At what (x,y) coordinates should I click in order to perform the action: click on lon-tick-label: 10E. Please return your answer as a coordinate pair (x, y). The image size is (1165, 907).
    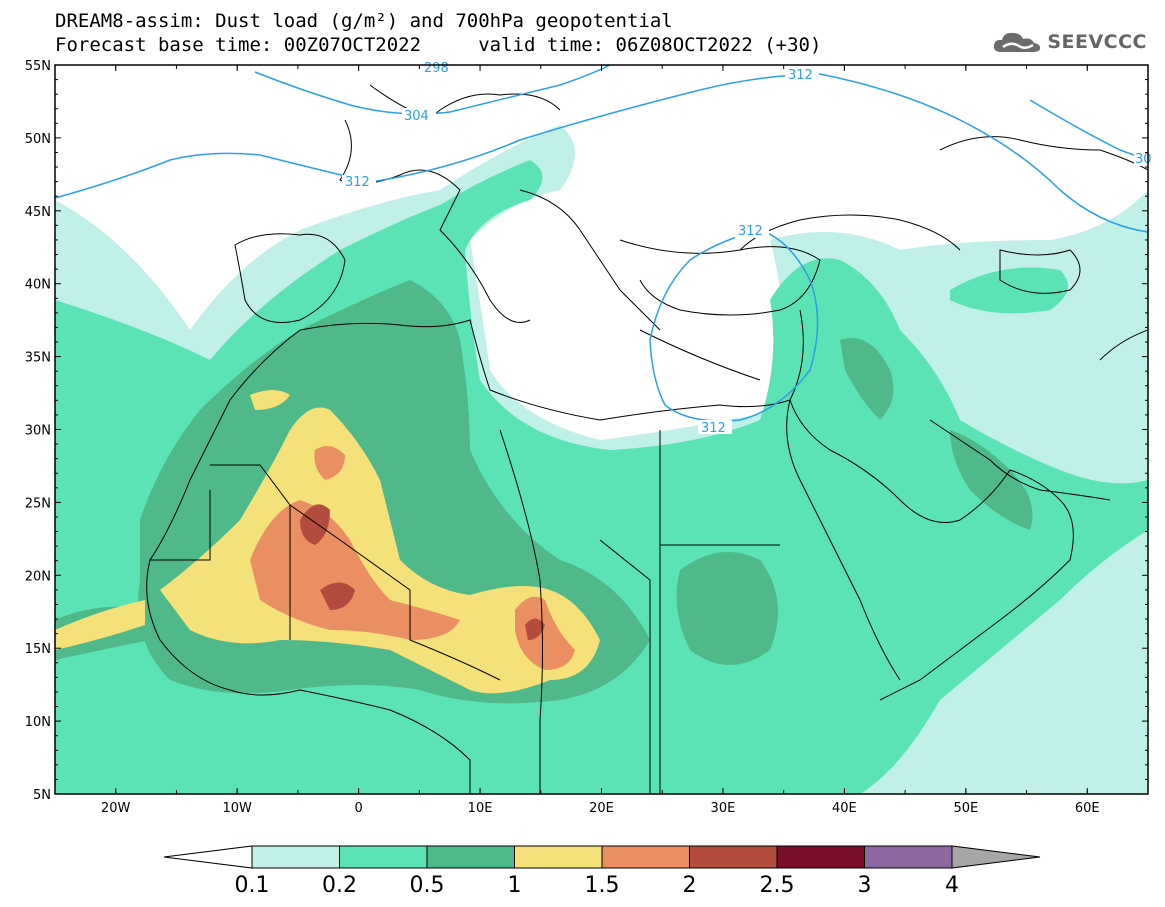
    Looking at the image, I should click on (480, 808).